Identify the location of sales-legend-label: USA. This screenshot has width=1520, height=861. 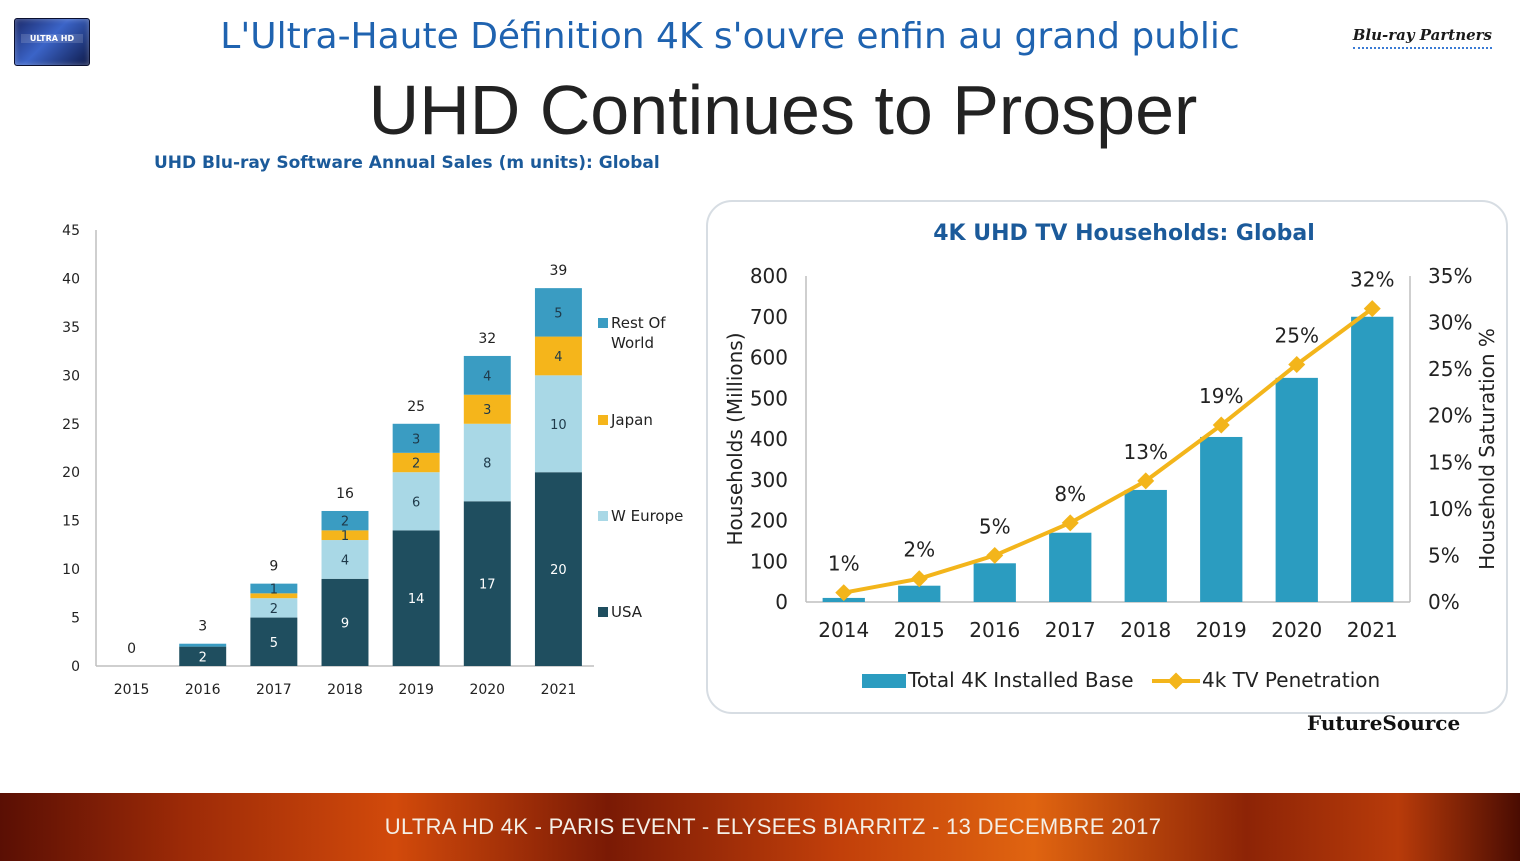
(627, 612).